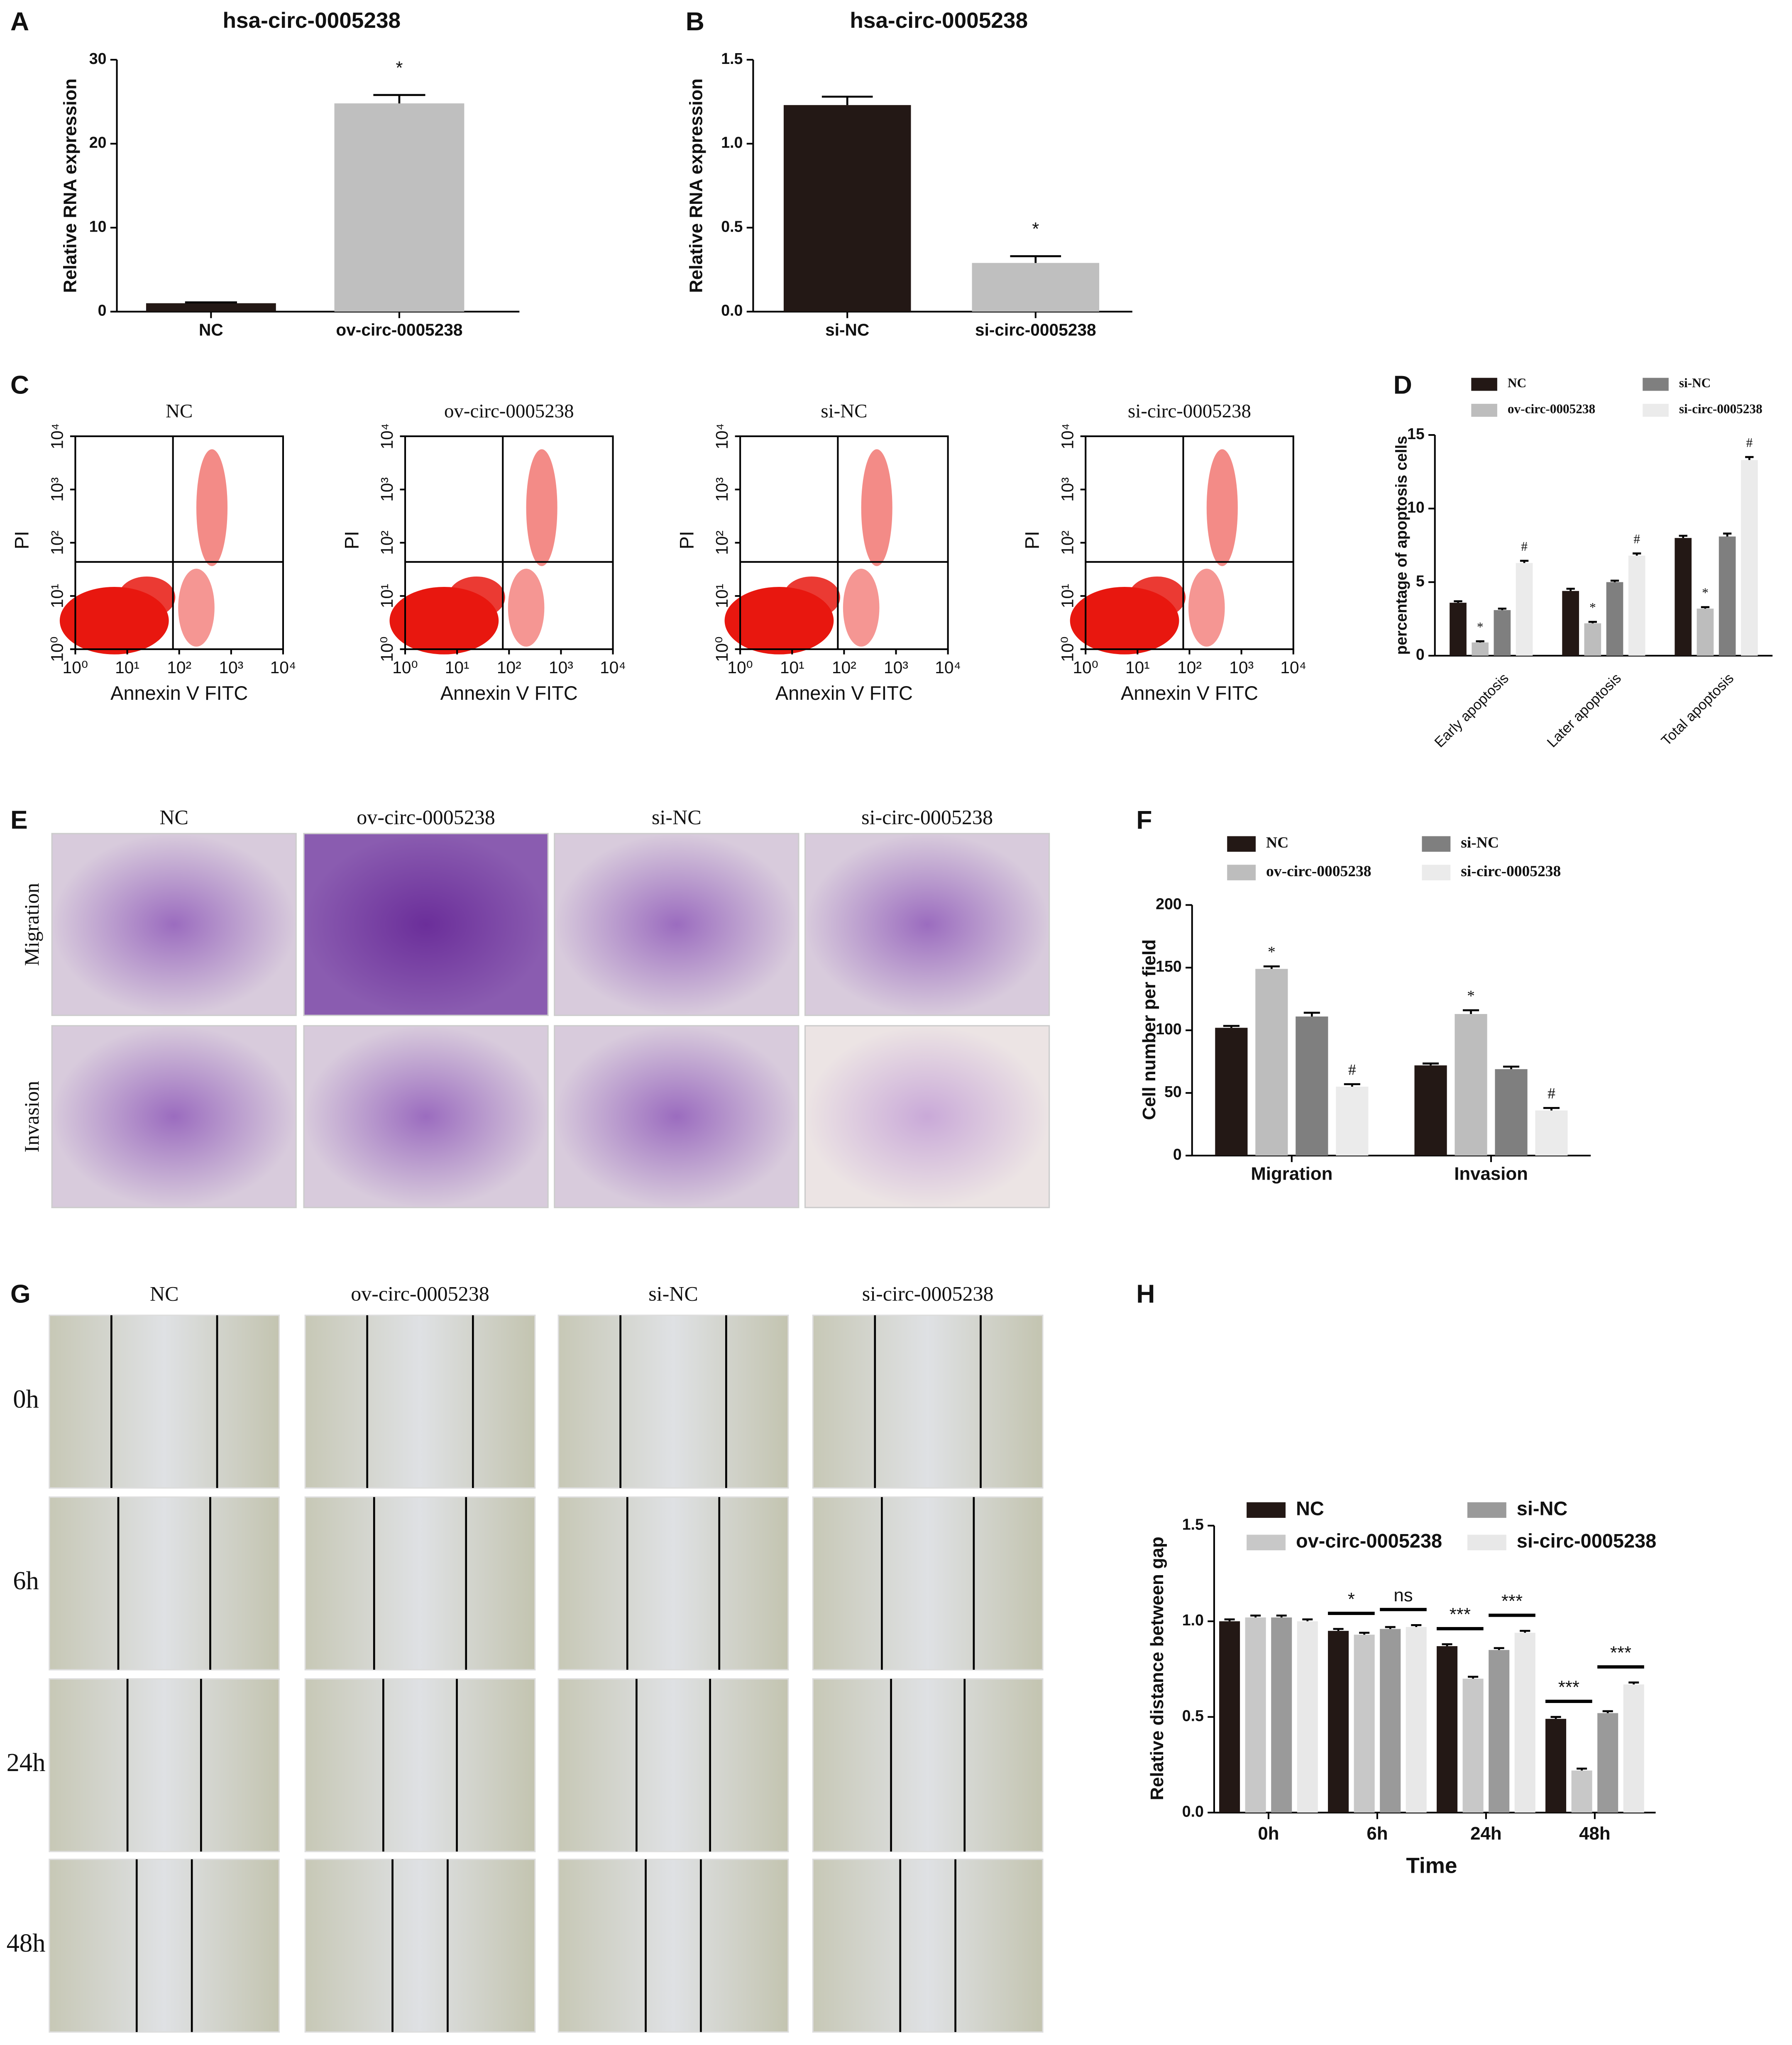  Describe the element at coordinates (1491, 1174) in the screenshot. I see `x-tick-label: Invasion` at that location.